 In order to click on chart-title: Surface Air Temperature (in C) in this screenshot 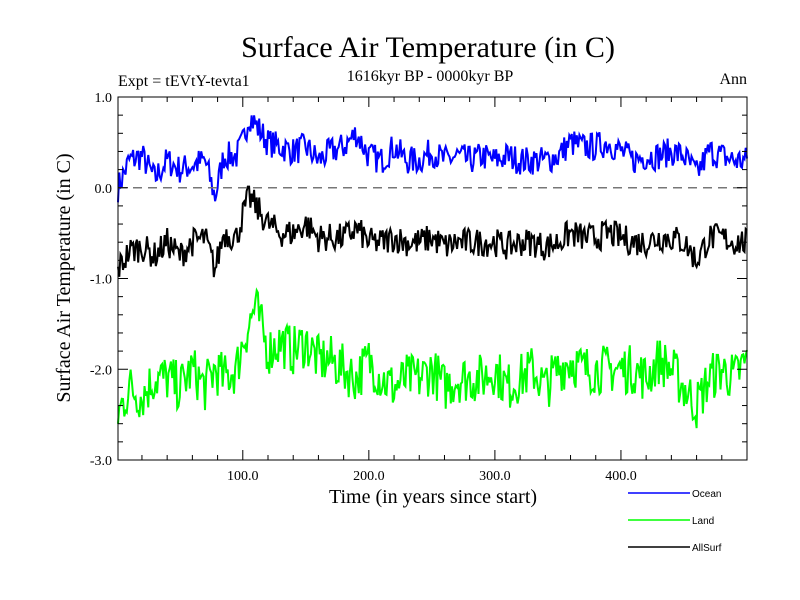, I will do `click(428, 47)`.